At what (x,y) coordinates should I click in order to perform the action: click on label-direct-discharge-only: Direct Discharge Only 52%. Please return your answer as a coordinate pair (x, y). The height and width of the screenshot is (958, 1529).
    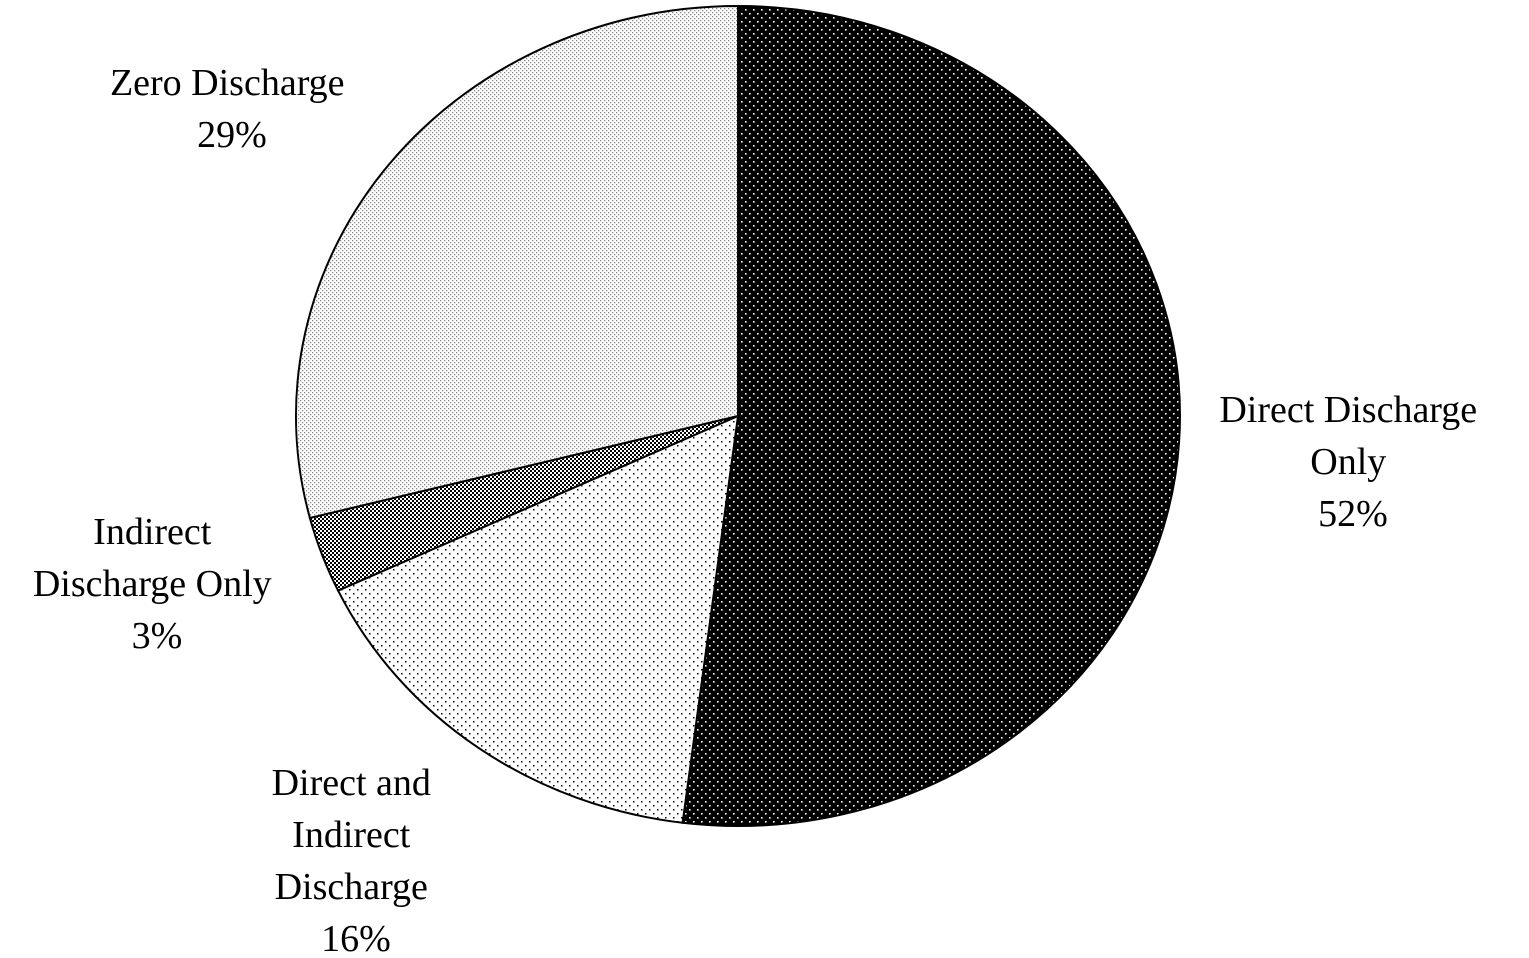
    Looking at the image, I should click on (1352, 462).